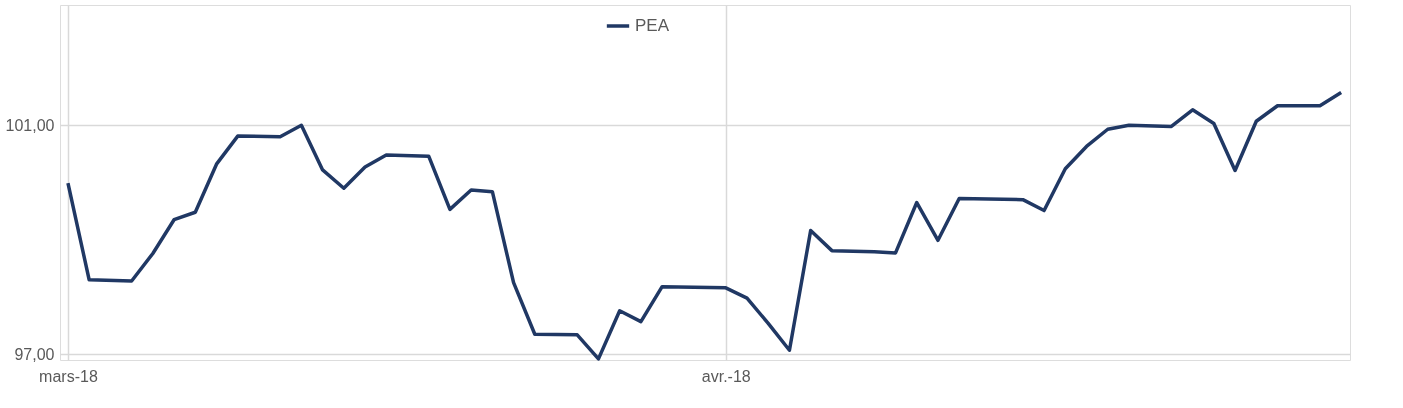 The width and height of the screenshot is (1403, 408). Describe the element at coordinates (652, 25) in the screenshot. I see `legend-label: PEA` at that location.